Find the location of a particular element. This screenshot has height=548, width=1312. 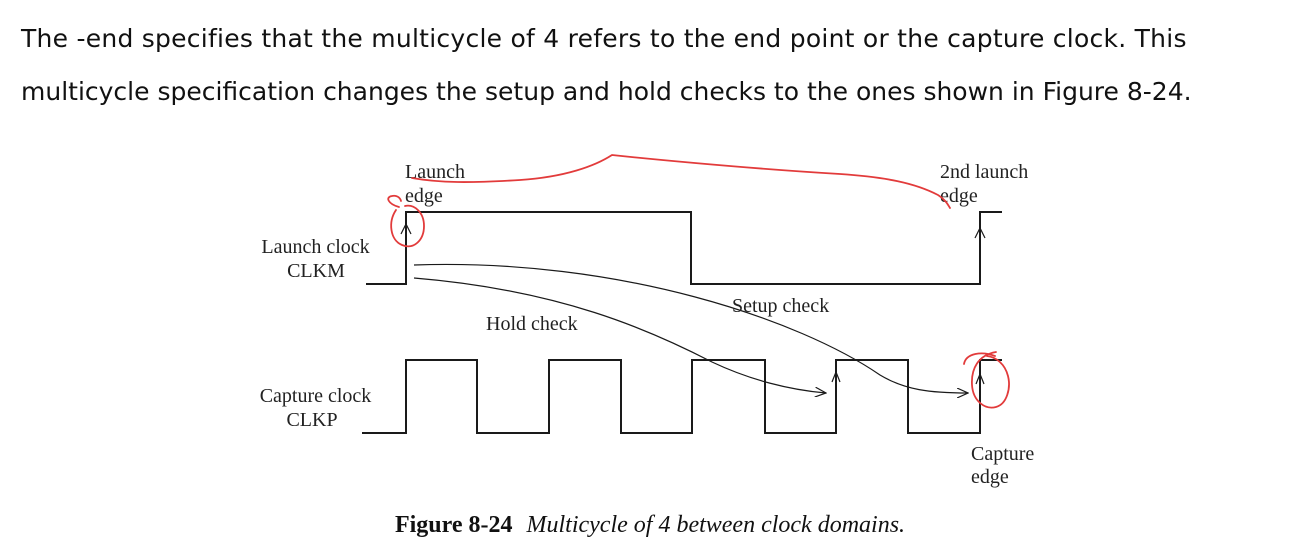

second-launch-edge-marker is located at coordinates (980, 235).